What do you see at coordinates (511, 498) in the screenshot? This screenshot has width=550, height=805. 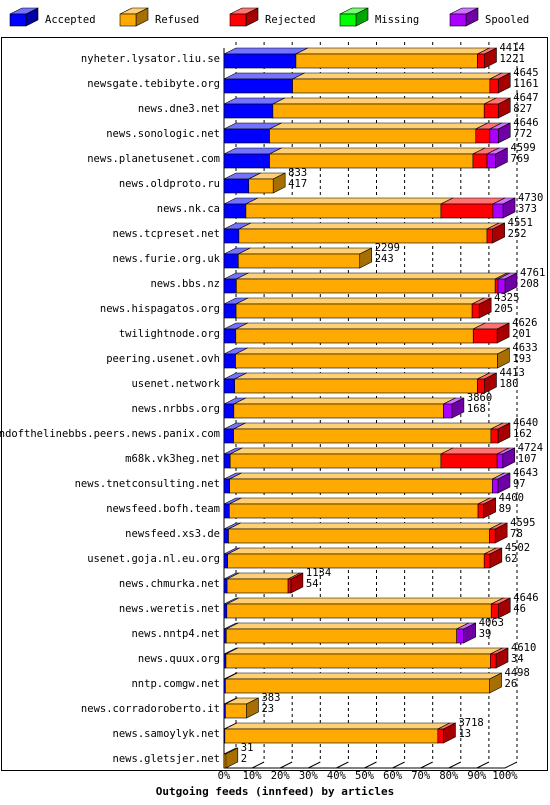 I see `total-label: 4400` at bounding box center [511, 498].